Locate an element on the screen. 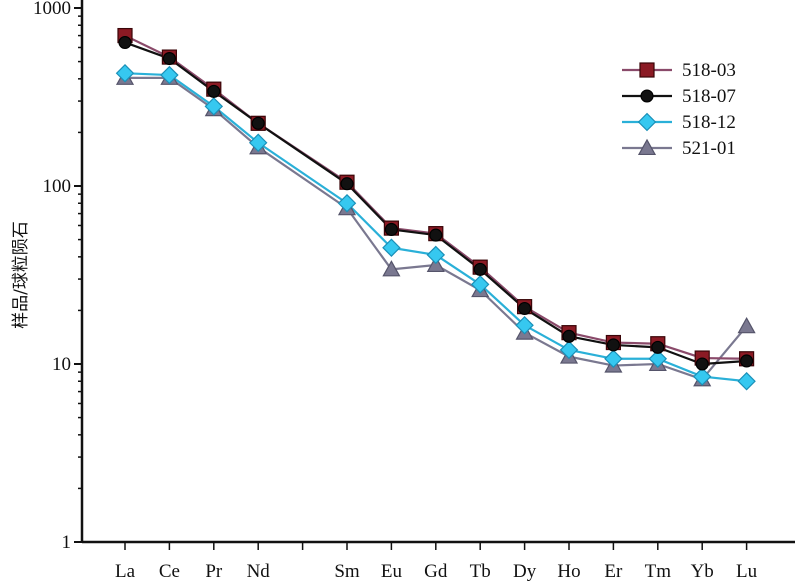  legend-label: 518-12 is located at coordinates (709, 122).